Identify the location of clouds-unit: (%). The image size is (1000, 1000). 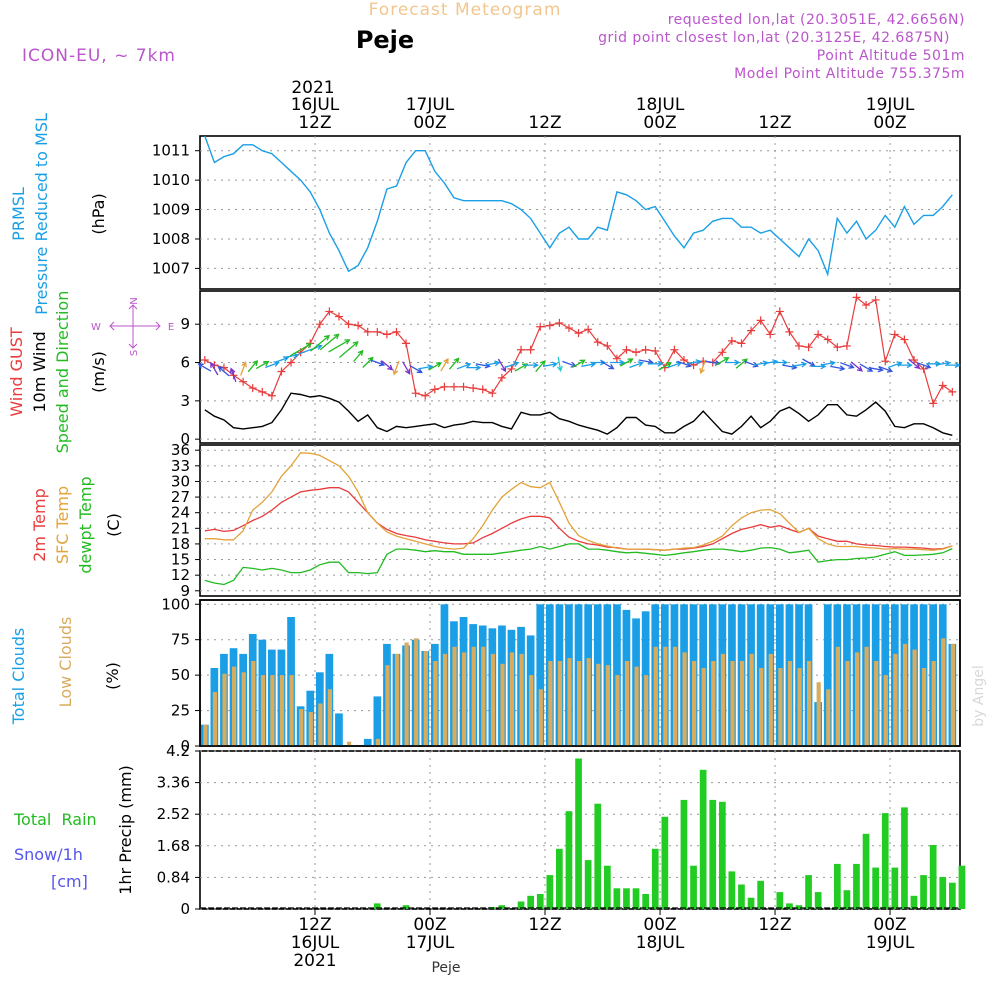
(112, 676).